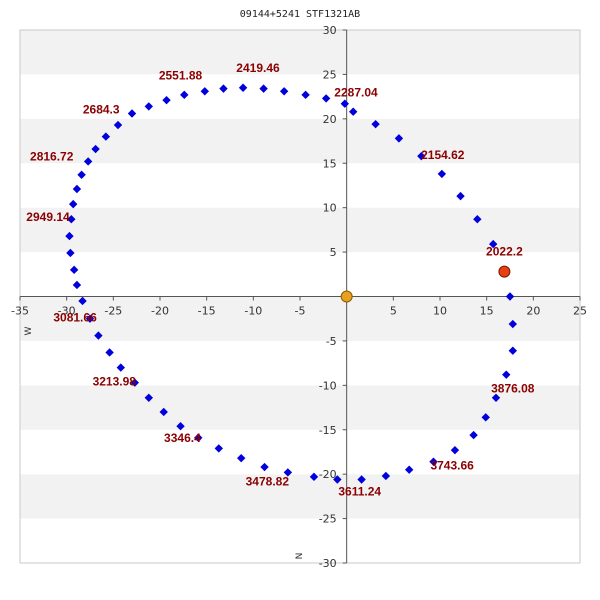  I want to click on current-position-marker, so click(504, 271).